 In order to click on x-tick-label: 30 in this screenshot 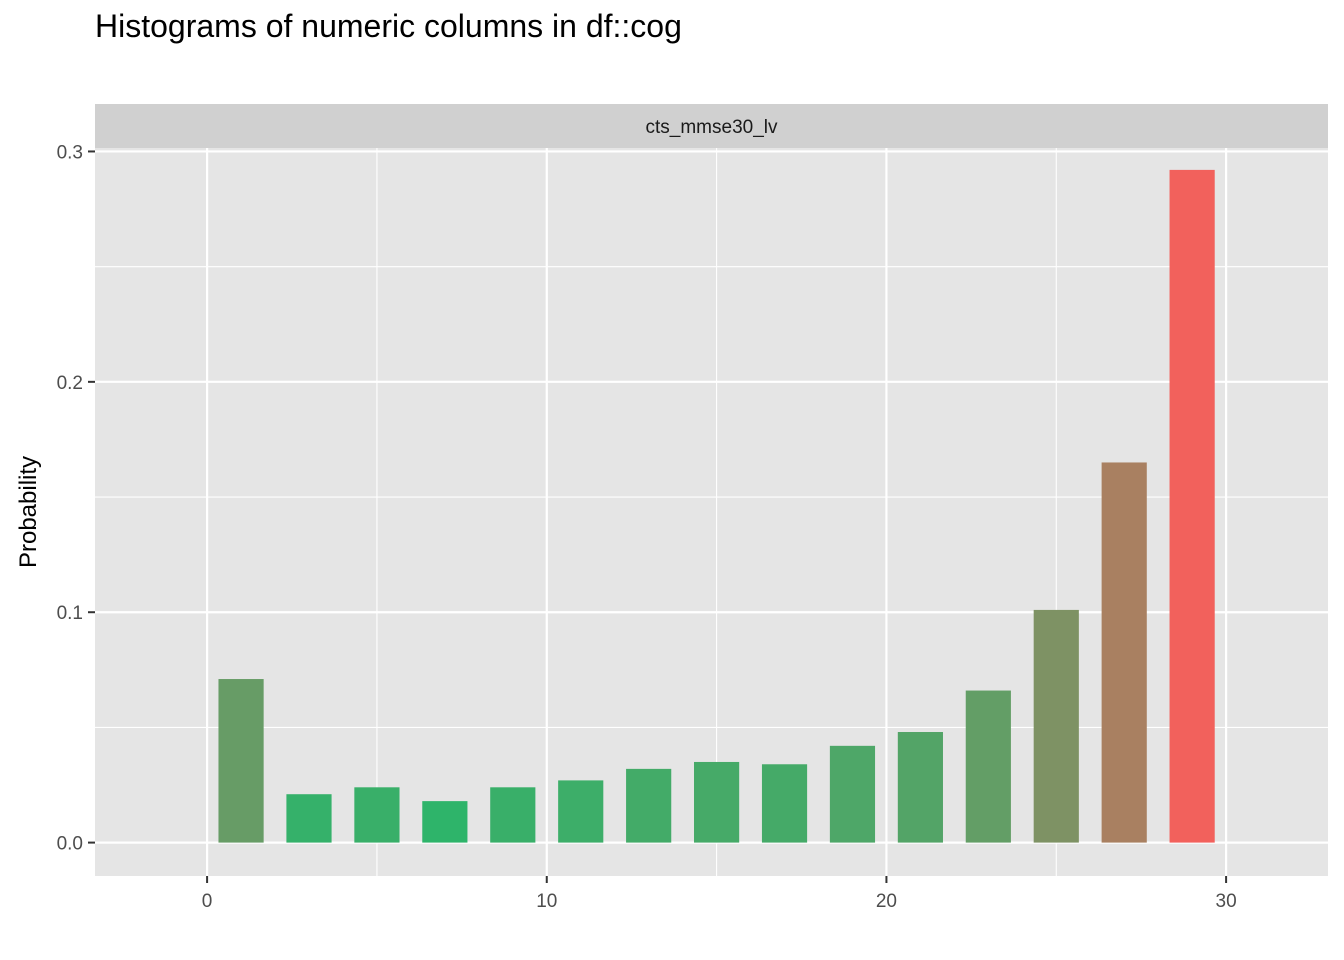, I will do `click(1226, 901)`.